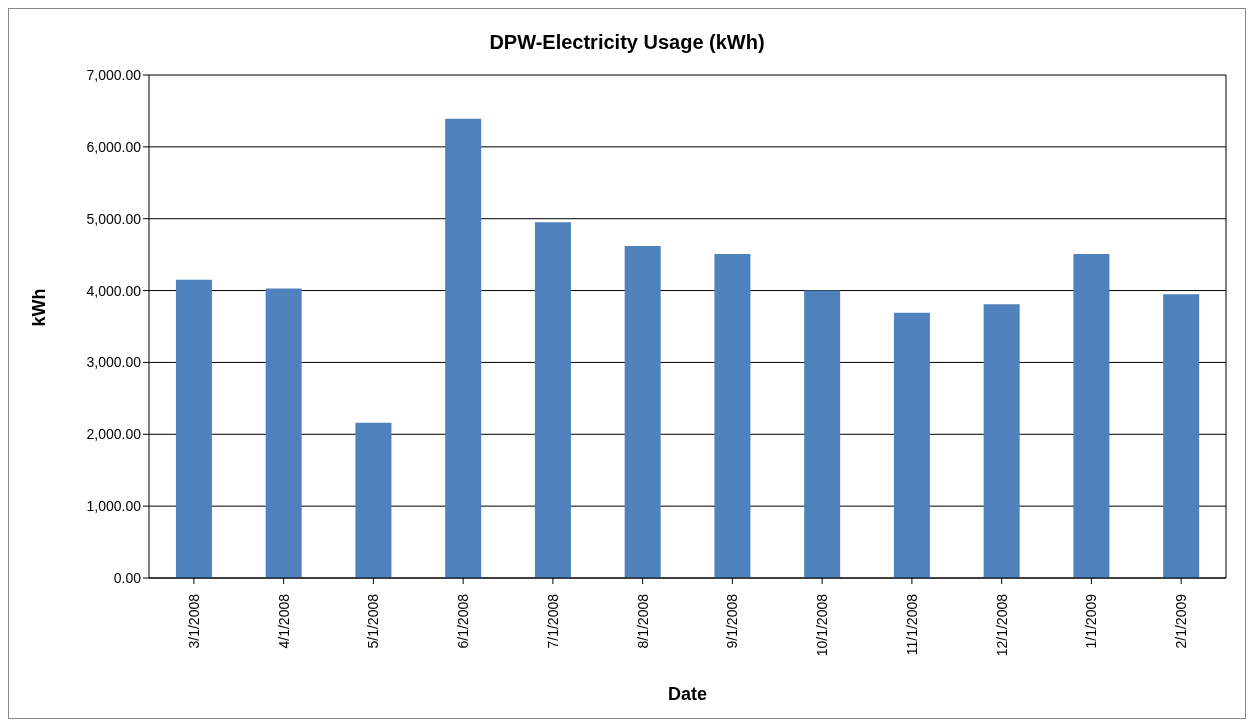 The width and height of the screenshot is (1254, 727). I want to click on x-tick-label: 9/1/2008, so click(732, 621).